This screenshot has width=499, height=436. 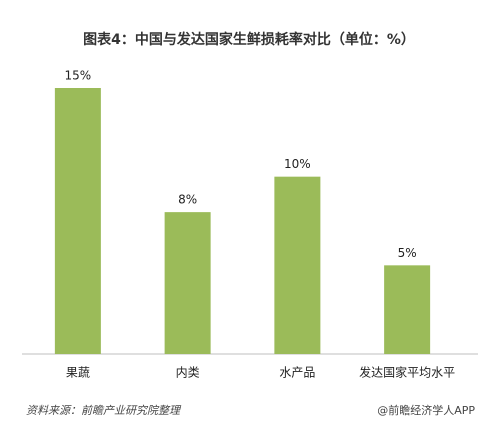 I want to click on value-label: 15%, so click(x=78, y=76).